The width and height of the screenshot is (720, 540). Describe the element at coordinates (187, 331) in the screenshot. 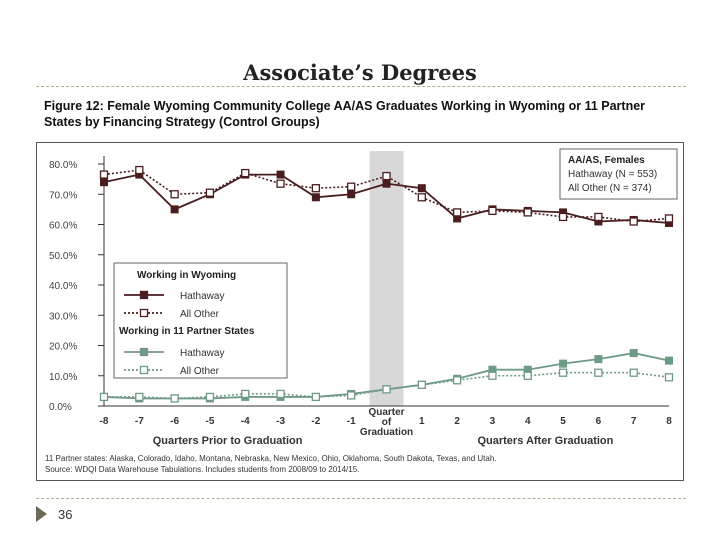

I see `legend-heading-partner-states: Working in 11 Partner States` at that location.